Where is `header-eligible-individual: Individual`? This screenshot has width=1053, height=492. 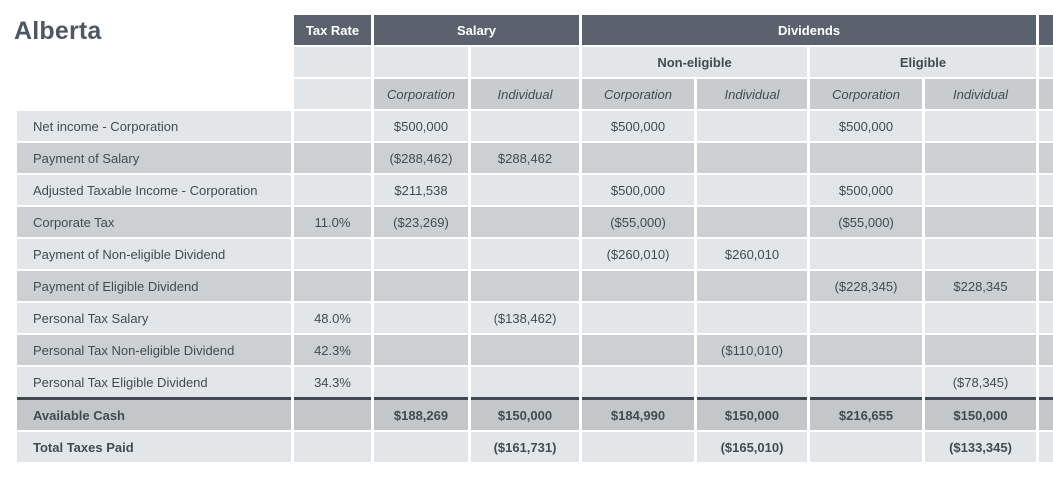 header-eligible-individual: Individual is located at coordinates (981, 94).